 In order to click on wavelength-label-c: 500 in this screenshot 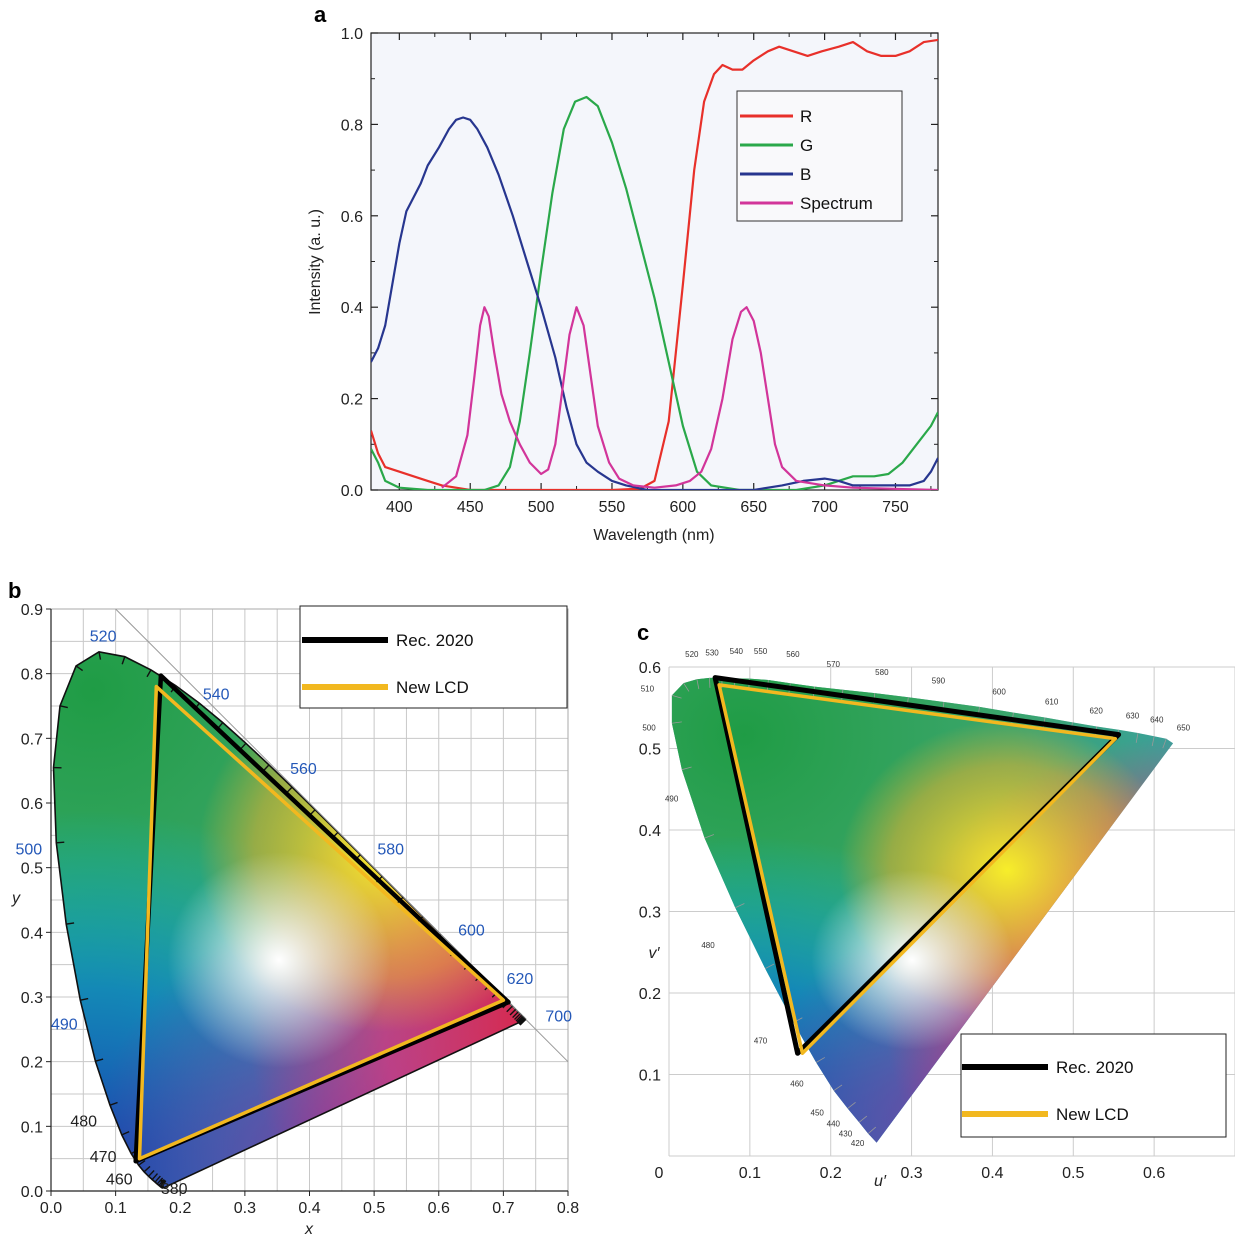, I will do `click(649, 728)`.